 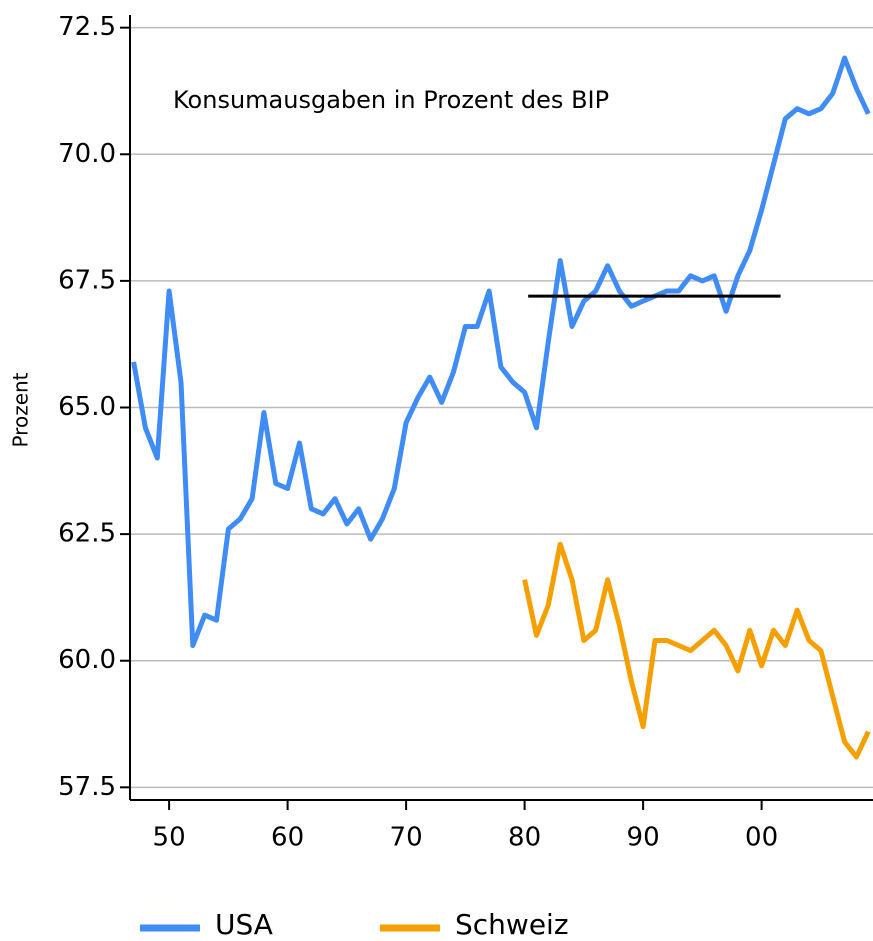 I want to click on y-tick-label: 57.5, so click(x=87, y=787).